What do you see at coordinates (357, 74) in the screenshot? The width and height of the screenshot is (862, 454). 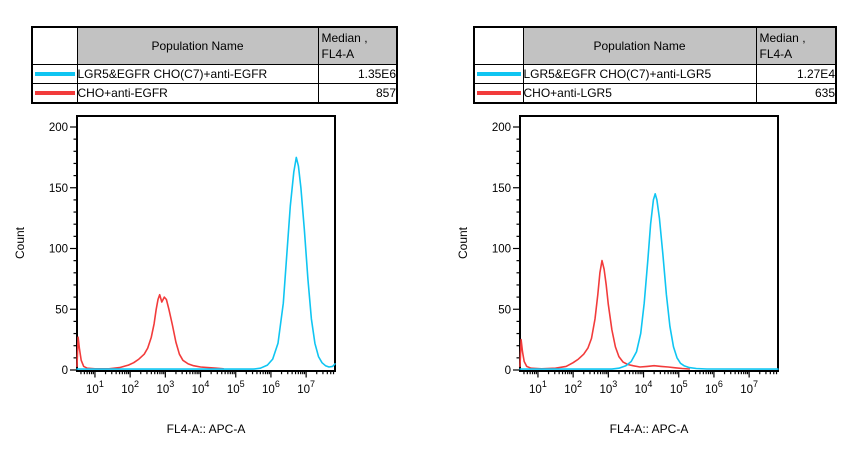 I see `median-value: 1.35E6` at bounding box center [357, 74].